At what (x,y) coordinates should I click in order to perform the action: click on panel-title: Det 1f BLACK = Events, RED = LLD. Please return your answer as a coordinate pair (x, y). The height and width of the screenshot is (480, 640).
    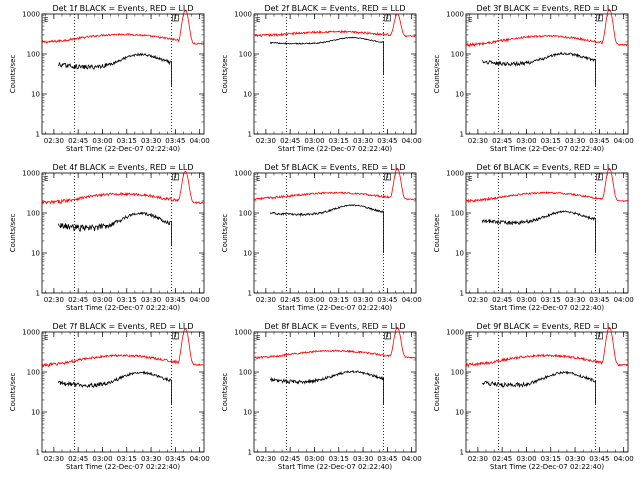
    Looking at the image, I should click on (122, 8).